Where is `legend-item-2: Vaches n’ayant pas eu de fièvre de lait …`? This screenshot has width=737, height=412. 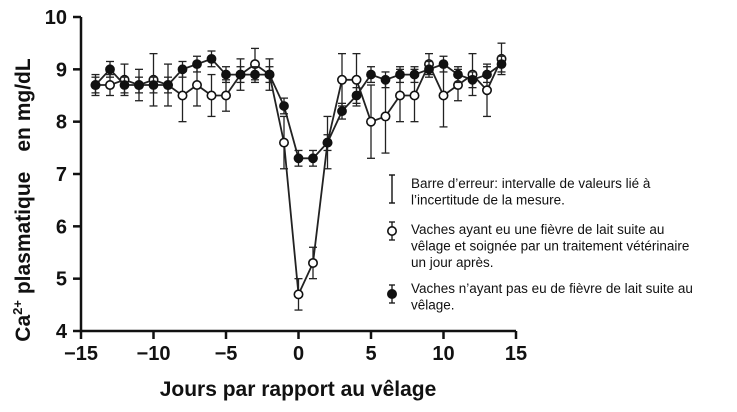
legend-item-2: Vaches n’ayant pas eu de fièvre de lait … is located at coordinates (539, 297).